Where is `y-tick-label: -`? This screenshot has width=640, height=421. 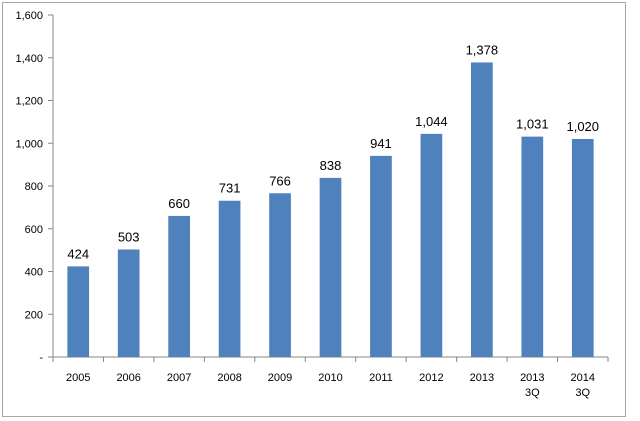
y-tick-label: - is located at coordinates (41, 358).